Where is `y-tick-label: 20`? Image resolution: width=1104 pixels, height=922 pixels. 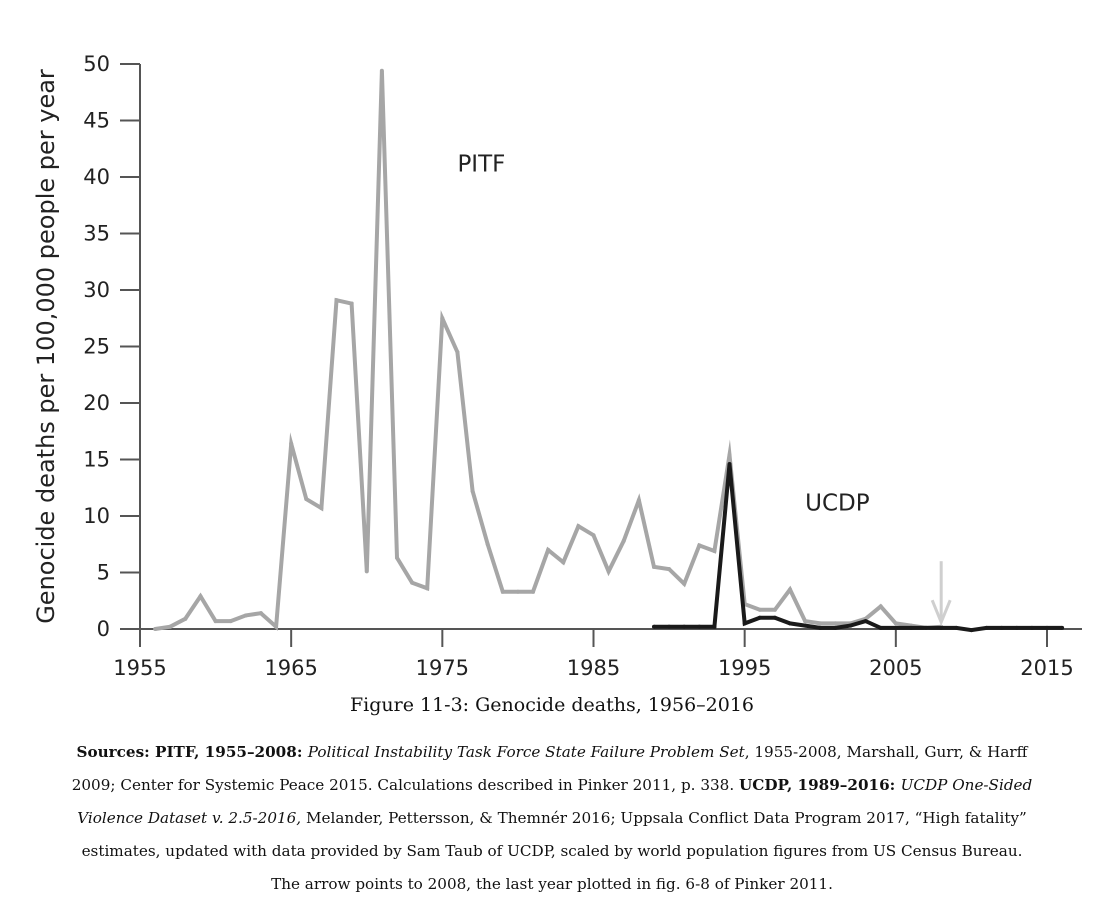
y-tick-label: 20 is located at coordinates (96, 403).